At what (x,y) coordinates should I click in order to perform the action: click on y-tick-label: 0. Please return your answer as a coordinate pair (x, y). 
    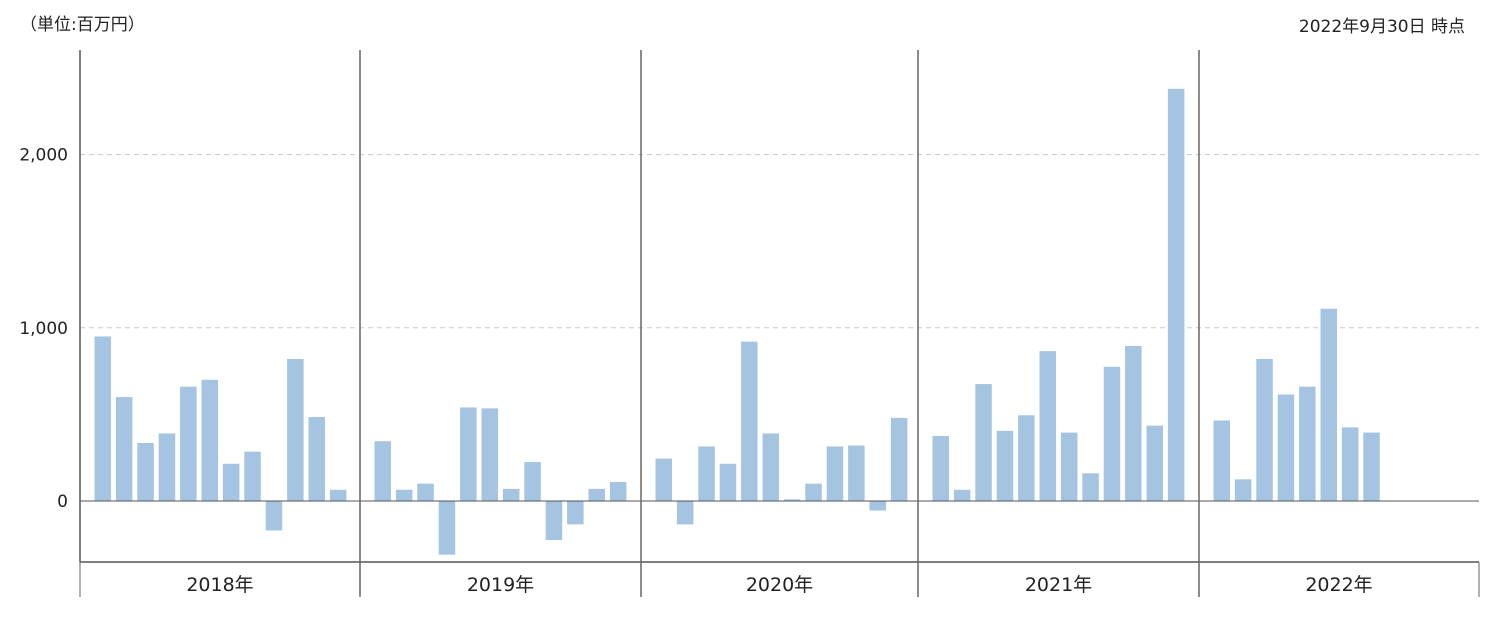
    Looking at the image, I should click on (62, 502).